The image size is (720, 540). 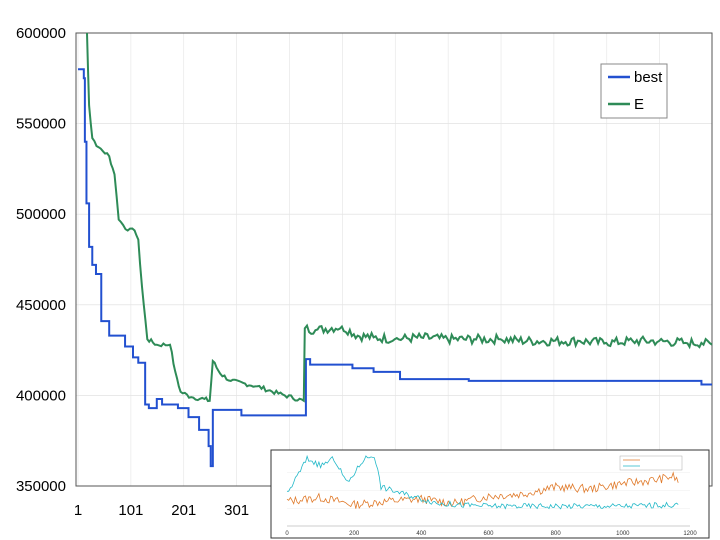 I want to click on y-tick-label: 450000, so click(x=41, y=305).